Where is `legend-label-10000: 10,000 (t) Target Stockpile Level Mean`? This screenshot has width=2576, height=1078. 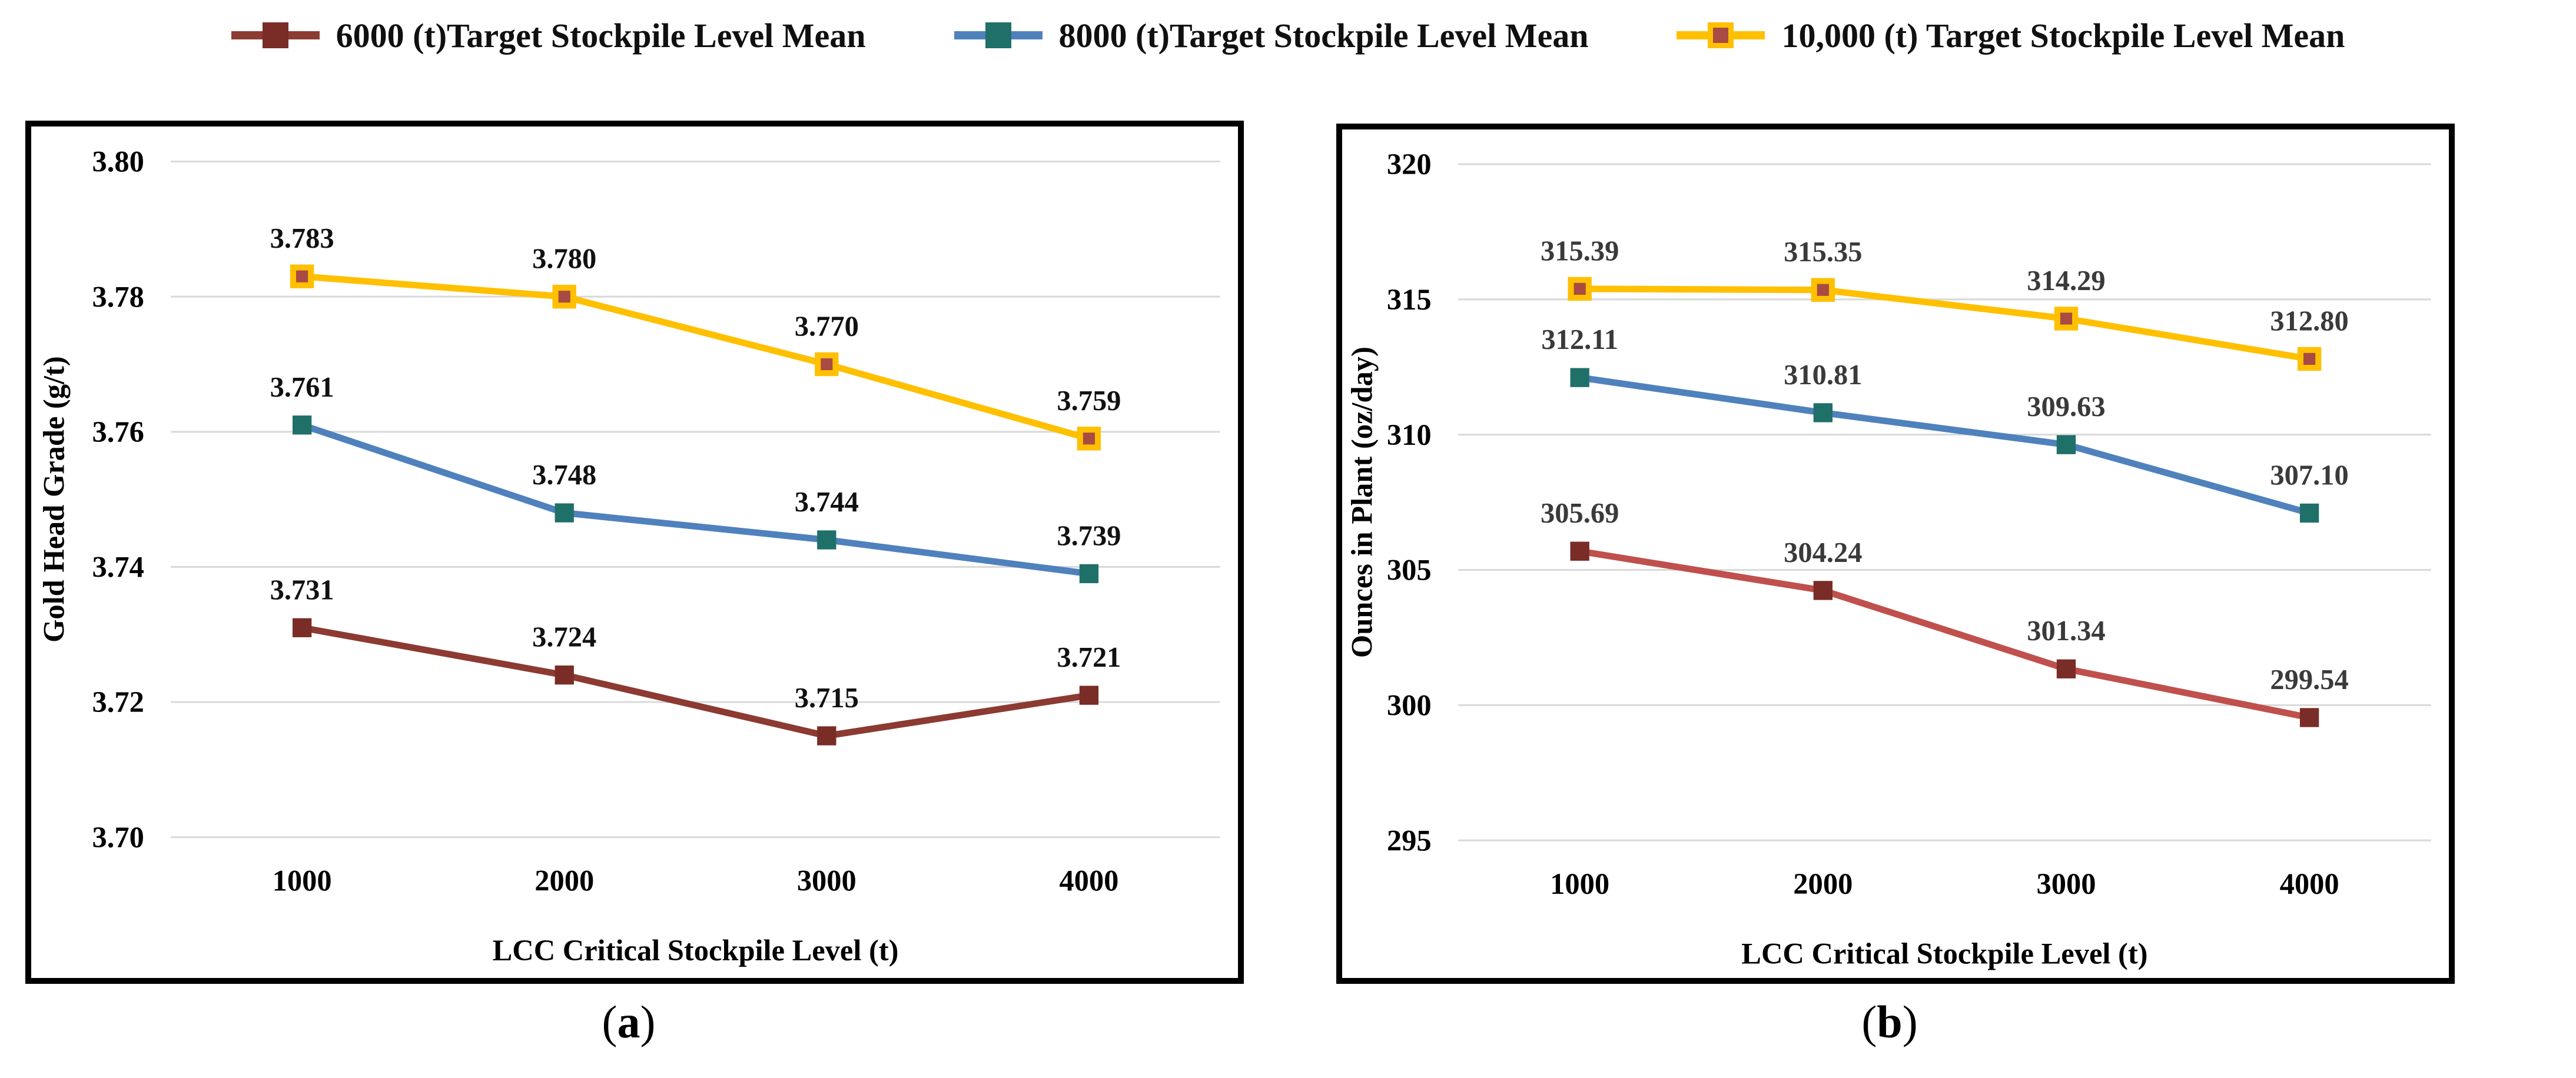
legend-label-10000: 10,000 (t) Target Stockpile Level Mean is located at coordinates (2063, 35).